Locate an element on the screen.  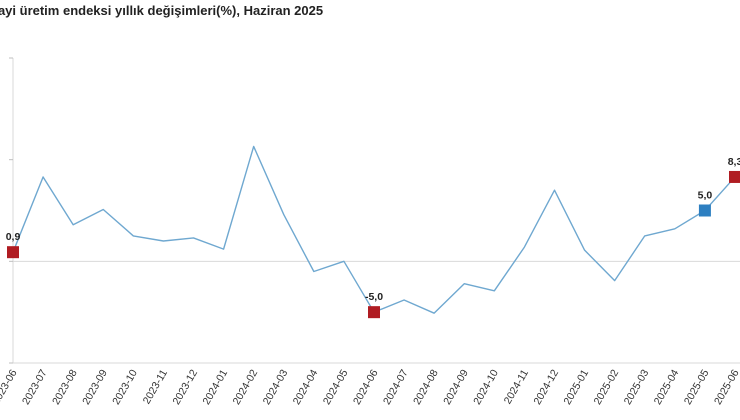
x-tick-label: 2025-02 is located at coordinates (607, 387).